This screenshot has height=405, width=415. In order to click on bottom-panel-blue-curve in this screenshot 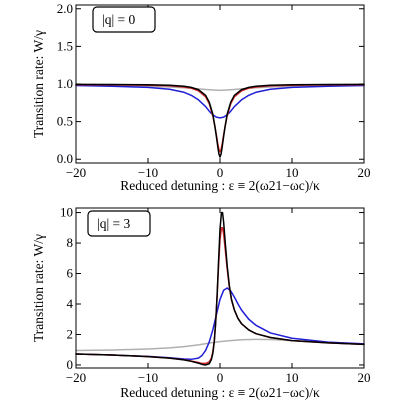, I will do `click(220, 324)`.